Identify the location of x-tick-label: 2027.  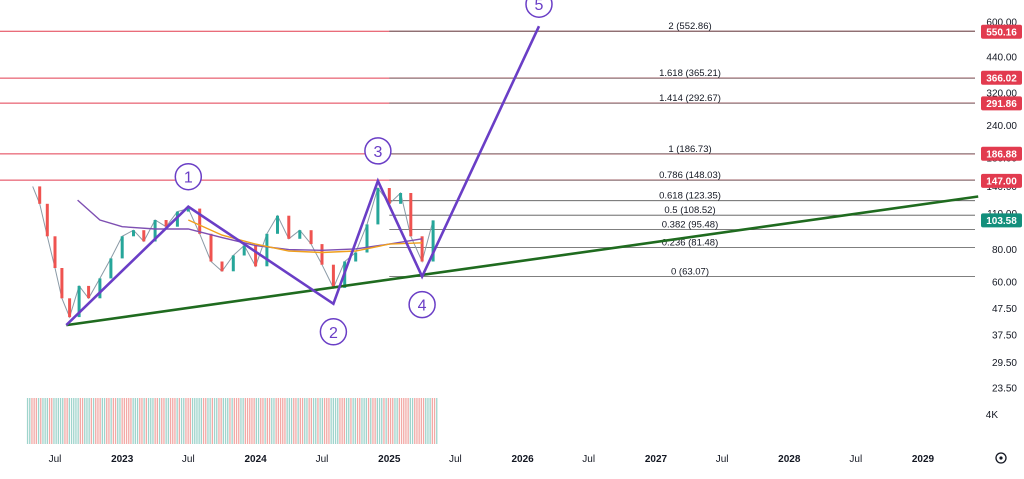
(656, 459).